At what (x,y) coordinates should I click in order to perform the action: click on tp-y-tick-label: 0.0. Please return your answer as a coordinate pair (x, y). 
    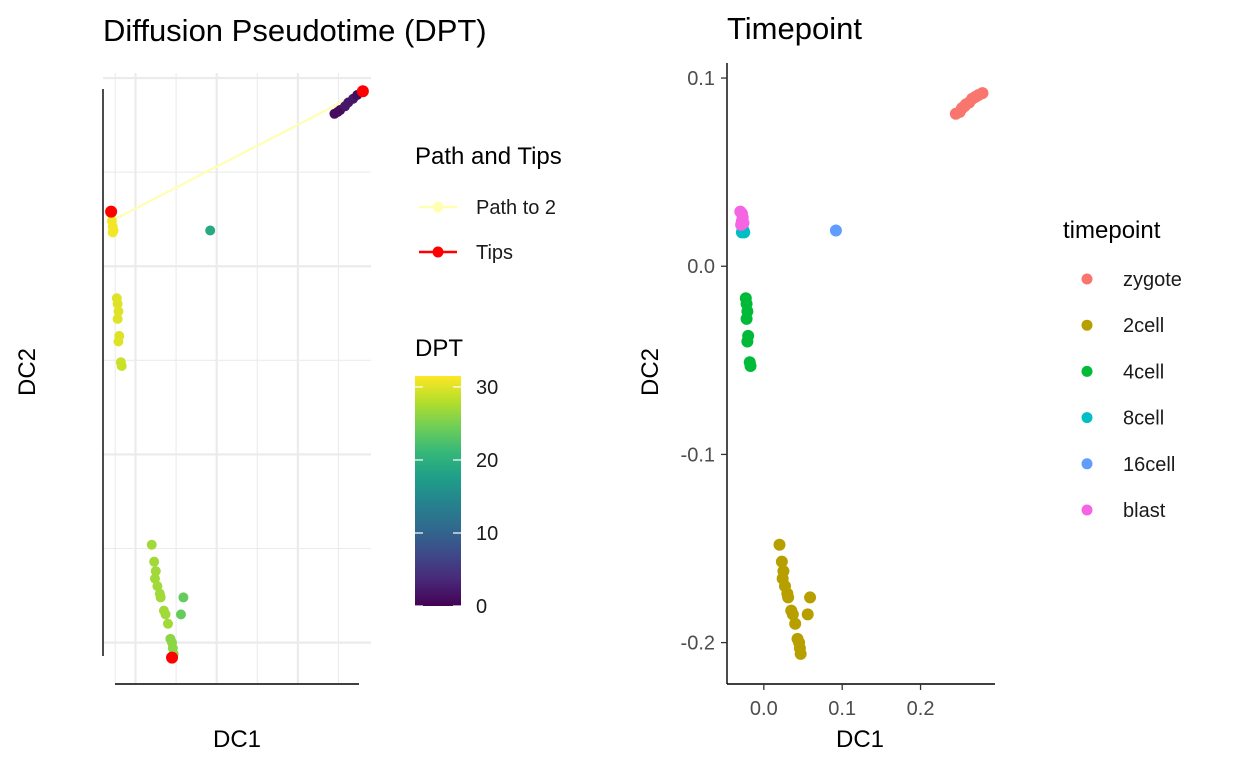
    Looking at the image, I should click on (701, 267).